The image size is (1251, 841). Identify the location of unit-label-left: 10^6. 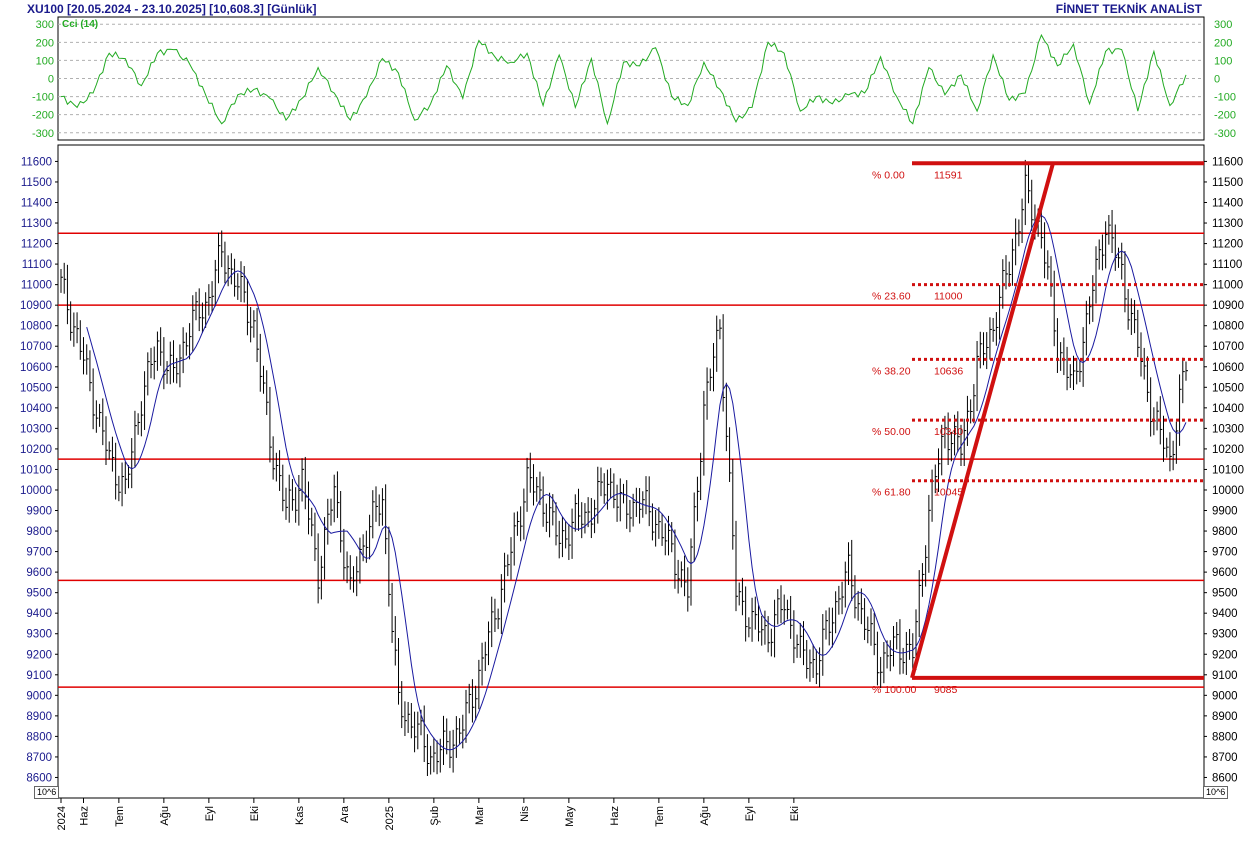
(47, 792).